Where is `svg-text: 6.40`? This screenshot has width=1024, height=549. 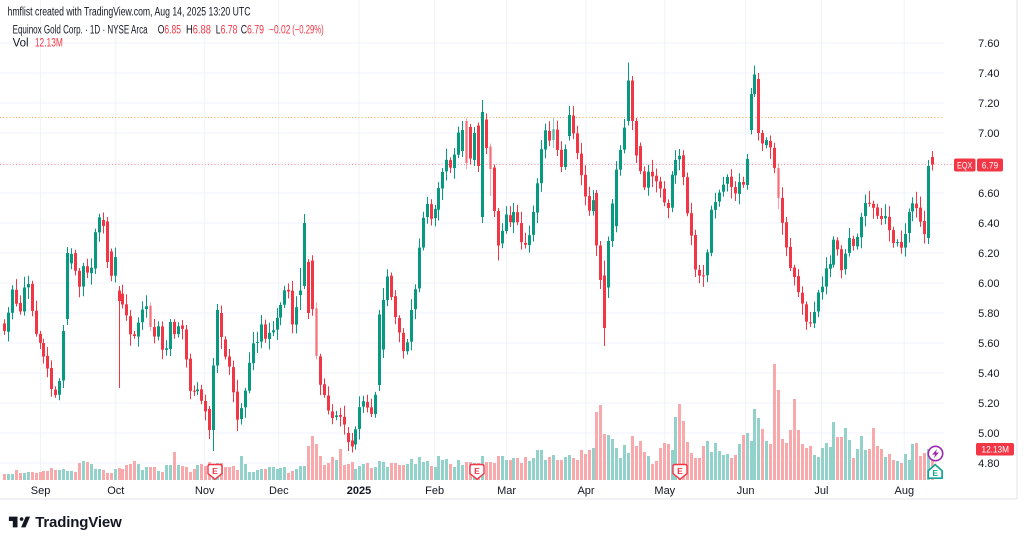 svg-text: 6.40 is located at coordinates (988, 224).